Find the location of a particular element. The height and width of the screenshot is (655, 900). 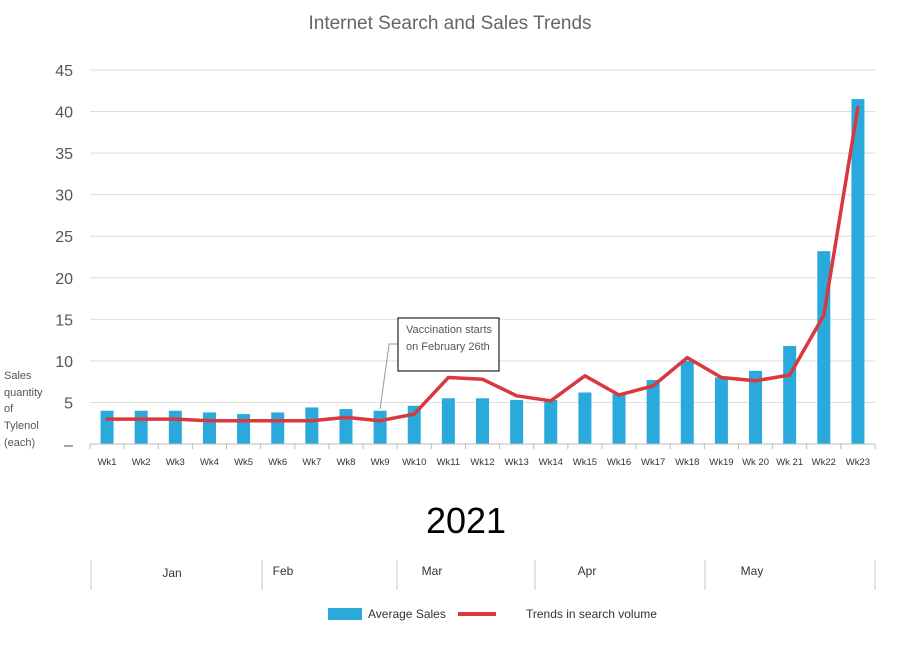

y-axis-label-line: Sales is located at coordinates (18, 376).